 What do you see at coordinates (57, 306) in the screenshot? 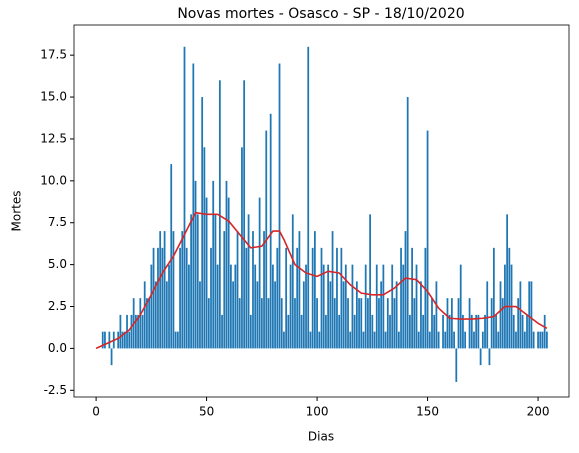
I see `y-tick-label: 2.5` at bounding box center [57, 306].